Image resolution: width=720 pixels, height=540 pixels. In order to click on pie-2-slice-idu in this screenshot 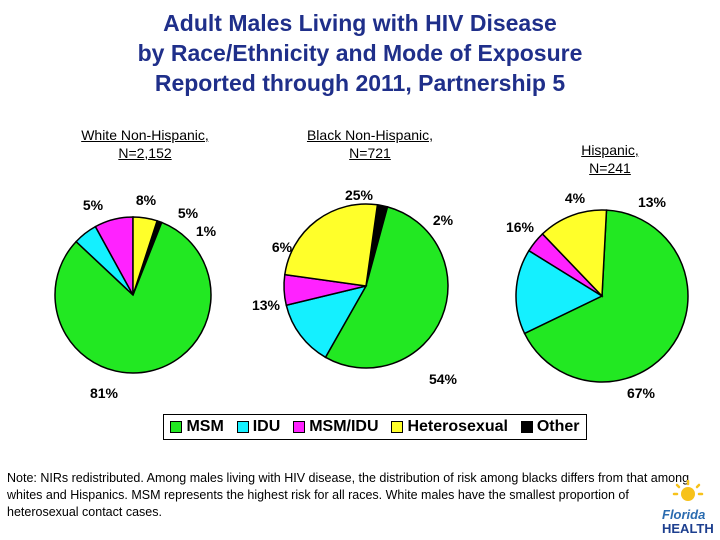, I will do `click(559, 292)`.